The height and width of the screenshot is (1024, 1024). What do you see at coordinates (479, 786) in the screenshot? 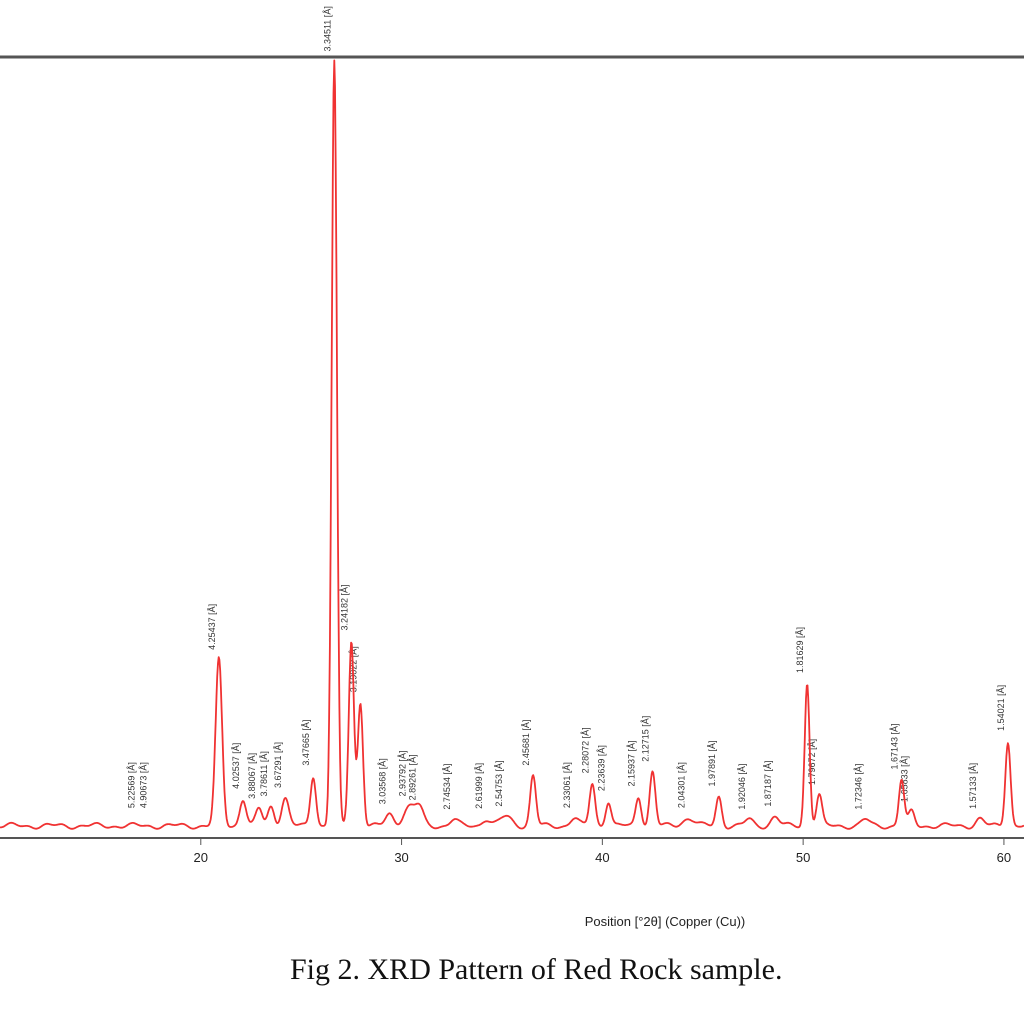
I see `peak-label: 2.61999 [Å]` at bounding box center [479, 786].